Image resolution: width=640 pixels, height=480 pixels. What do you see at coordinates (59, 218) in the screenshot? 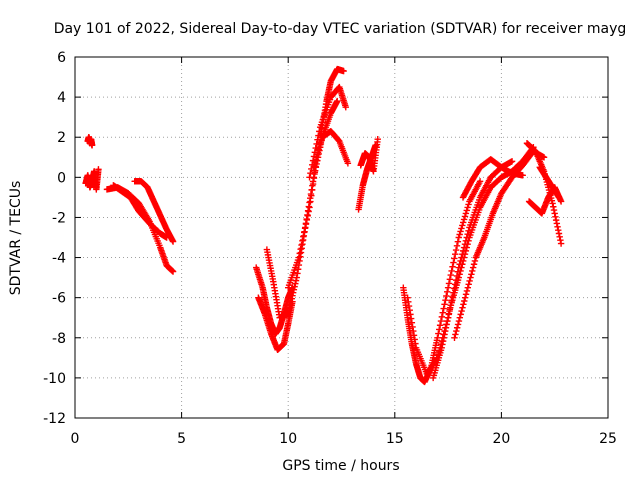
I see `y-tick-label: -2` at bounding box center [59, 218].